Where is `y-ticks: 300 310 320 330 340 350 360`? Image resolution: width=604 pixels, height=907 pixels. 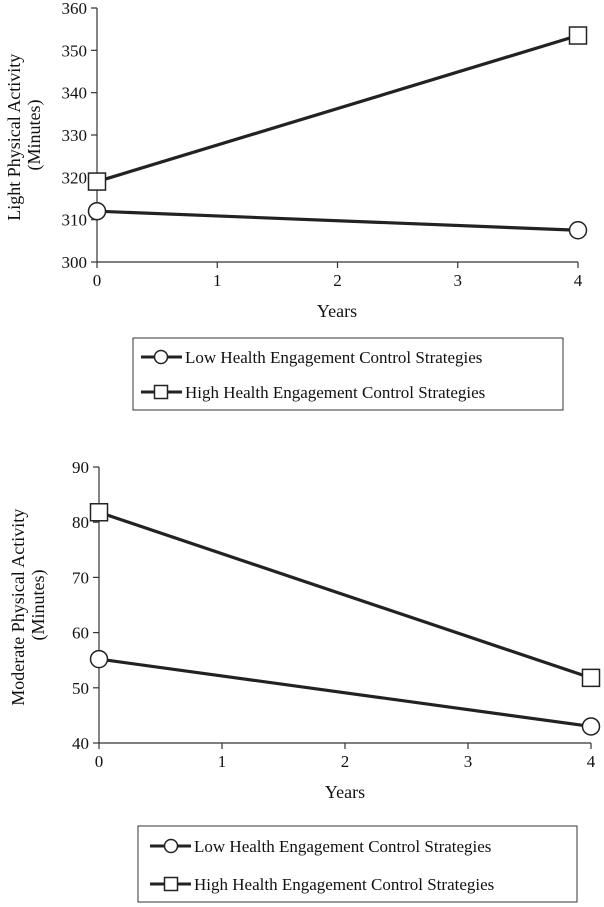 y-ticks: 300 310 320 330 340 350 360 is located at coordinates (79, 136).